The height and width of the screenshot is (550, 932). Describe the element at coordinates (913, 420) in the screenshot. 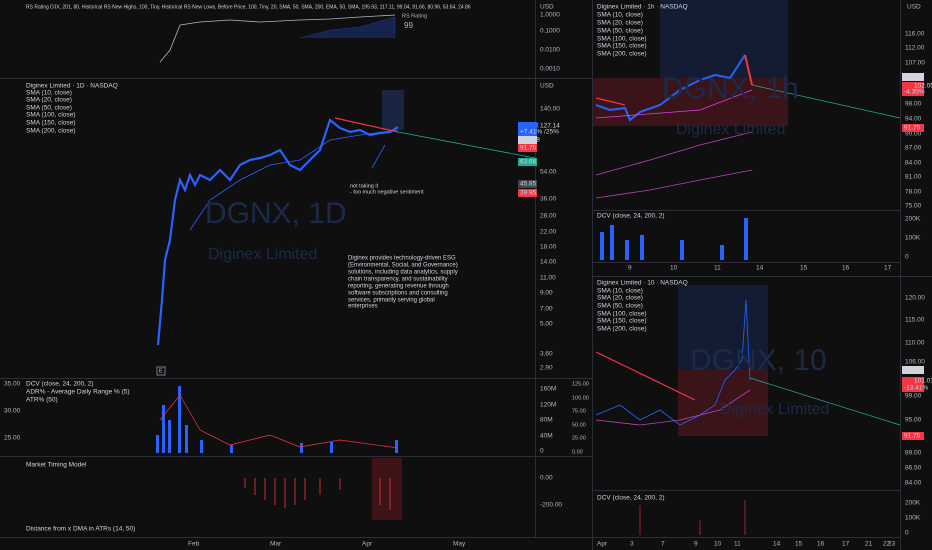

I see `price-axis-label: 95.00` at that location.